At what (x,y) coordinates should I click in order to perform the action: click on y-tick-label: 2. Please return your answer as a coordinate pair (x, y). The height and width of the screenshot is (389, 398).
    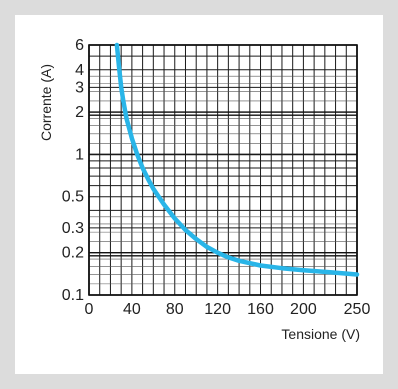
    Looking at the image, I should click on (79, 112).